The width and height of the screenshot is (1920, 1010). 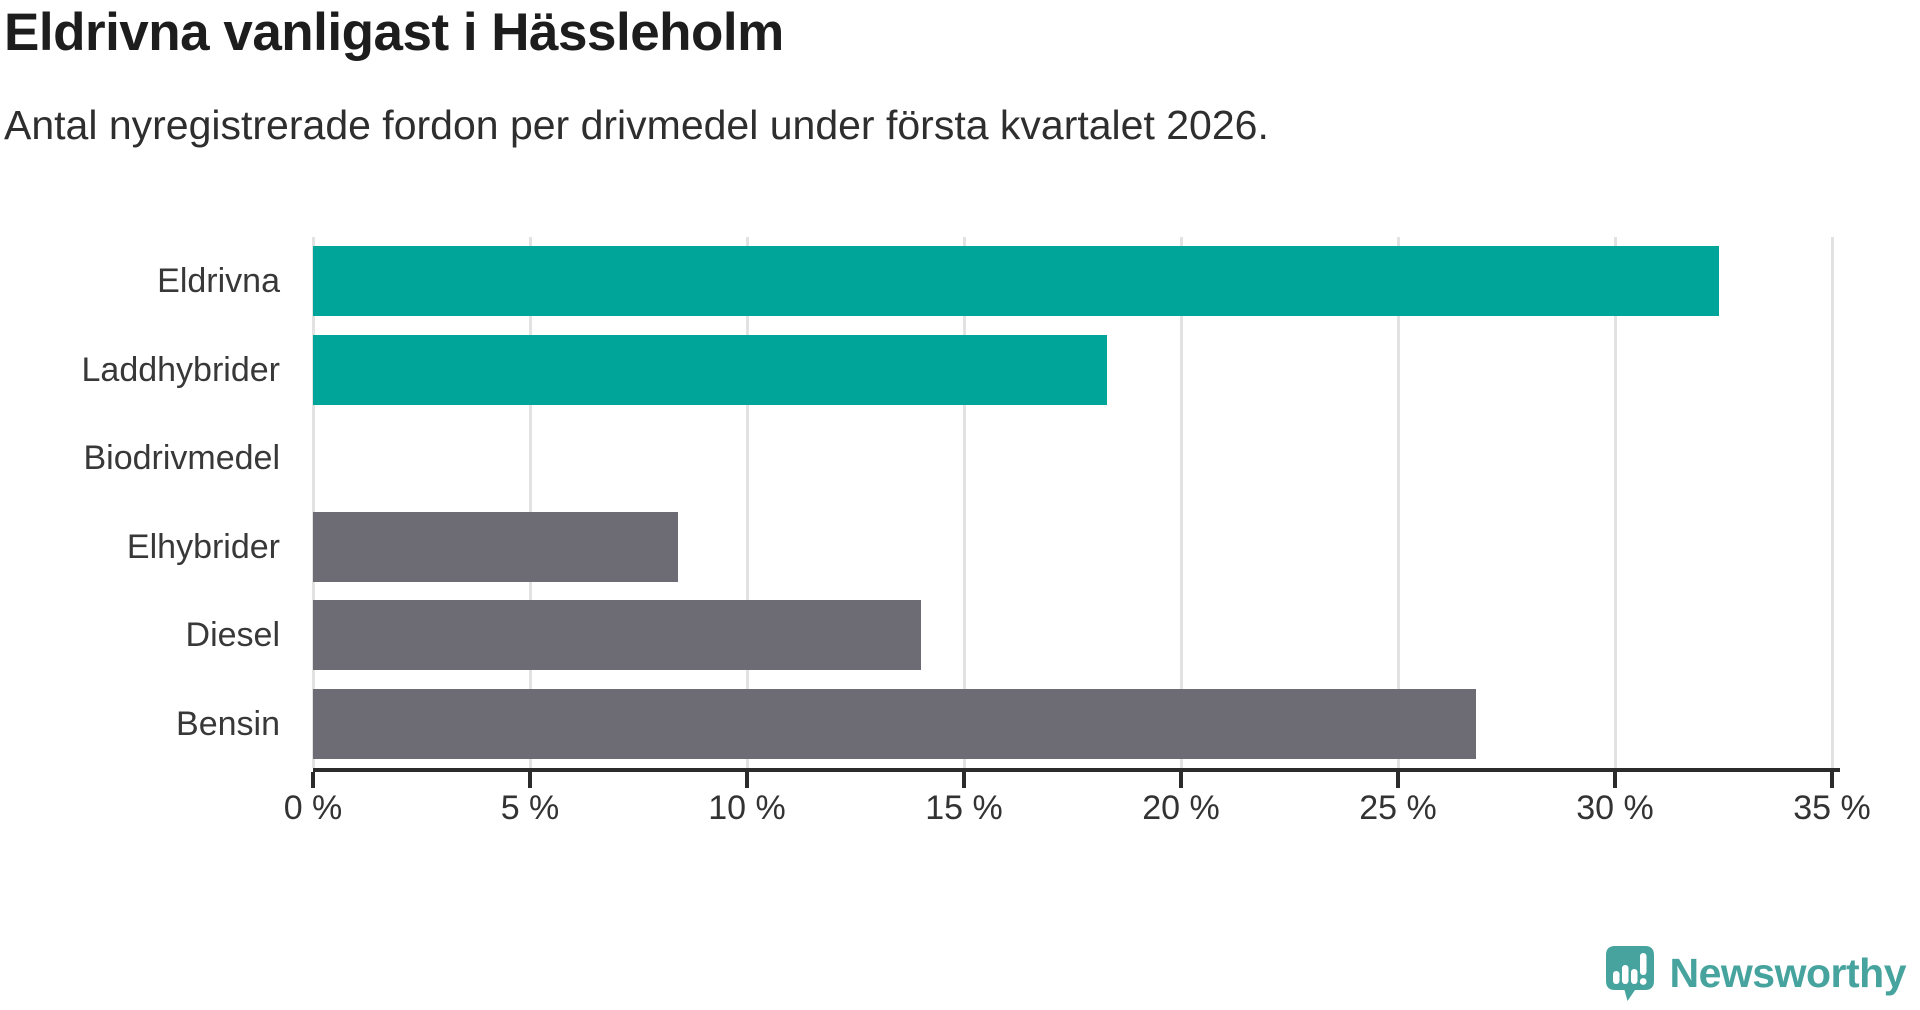 I want to click on newsworthy-branding: Newsworthy, so click(x=1755, y=973).